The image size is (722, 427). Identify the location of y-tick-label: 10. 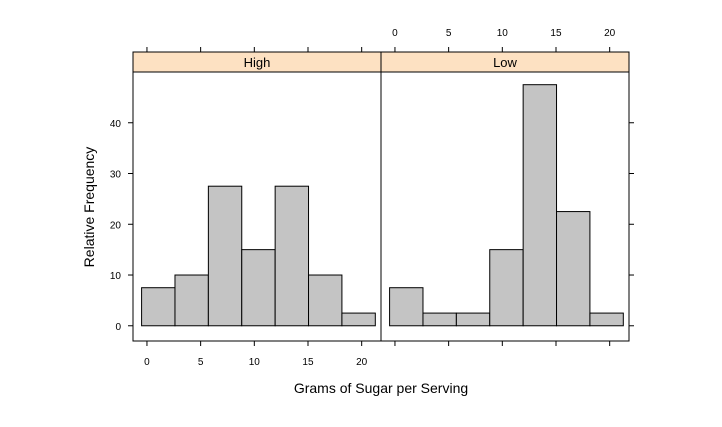
(116, 276).